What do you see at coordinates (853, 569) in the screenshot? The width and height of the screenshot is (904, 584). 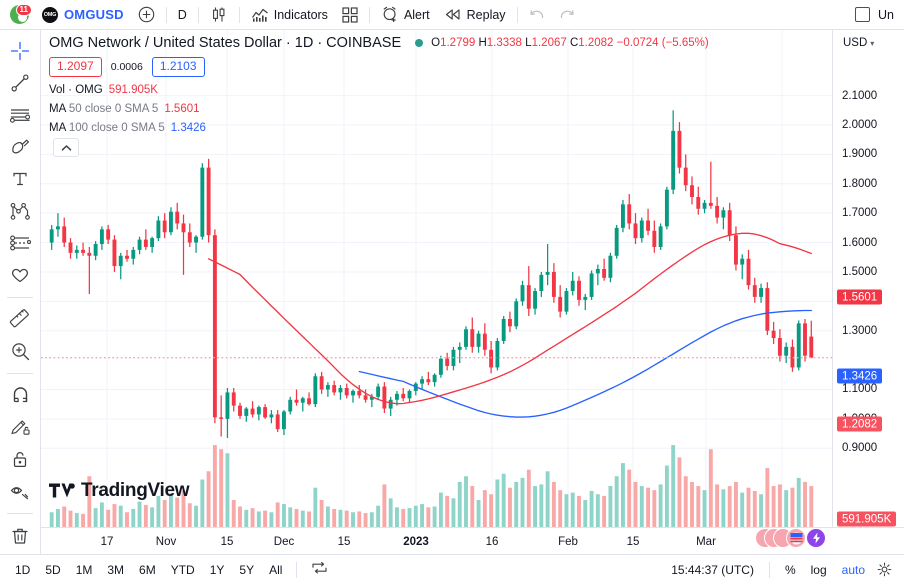 I see `auto-scale-button: auto` at bounding box center [853, 569].